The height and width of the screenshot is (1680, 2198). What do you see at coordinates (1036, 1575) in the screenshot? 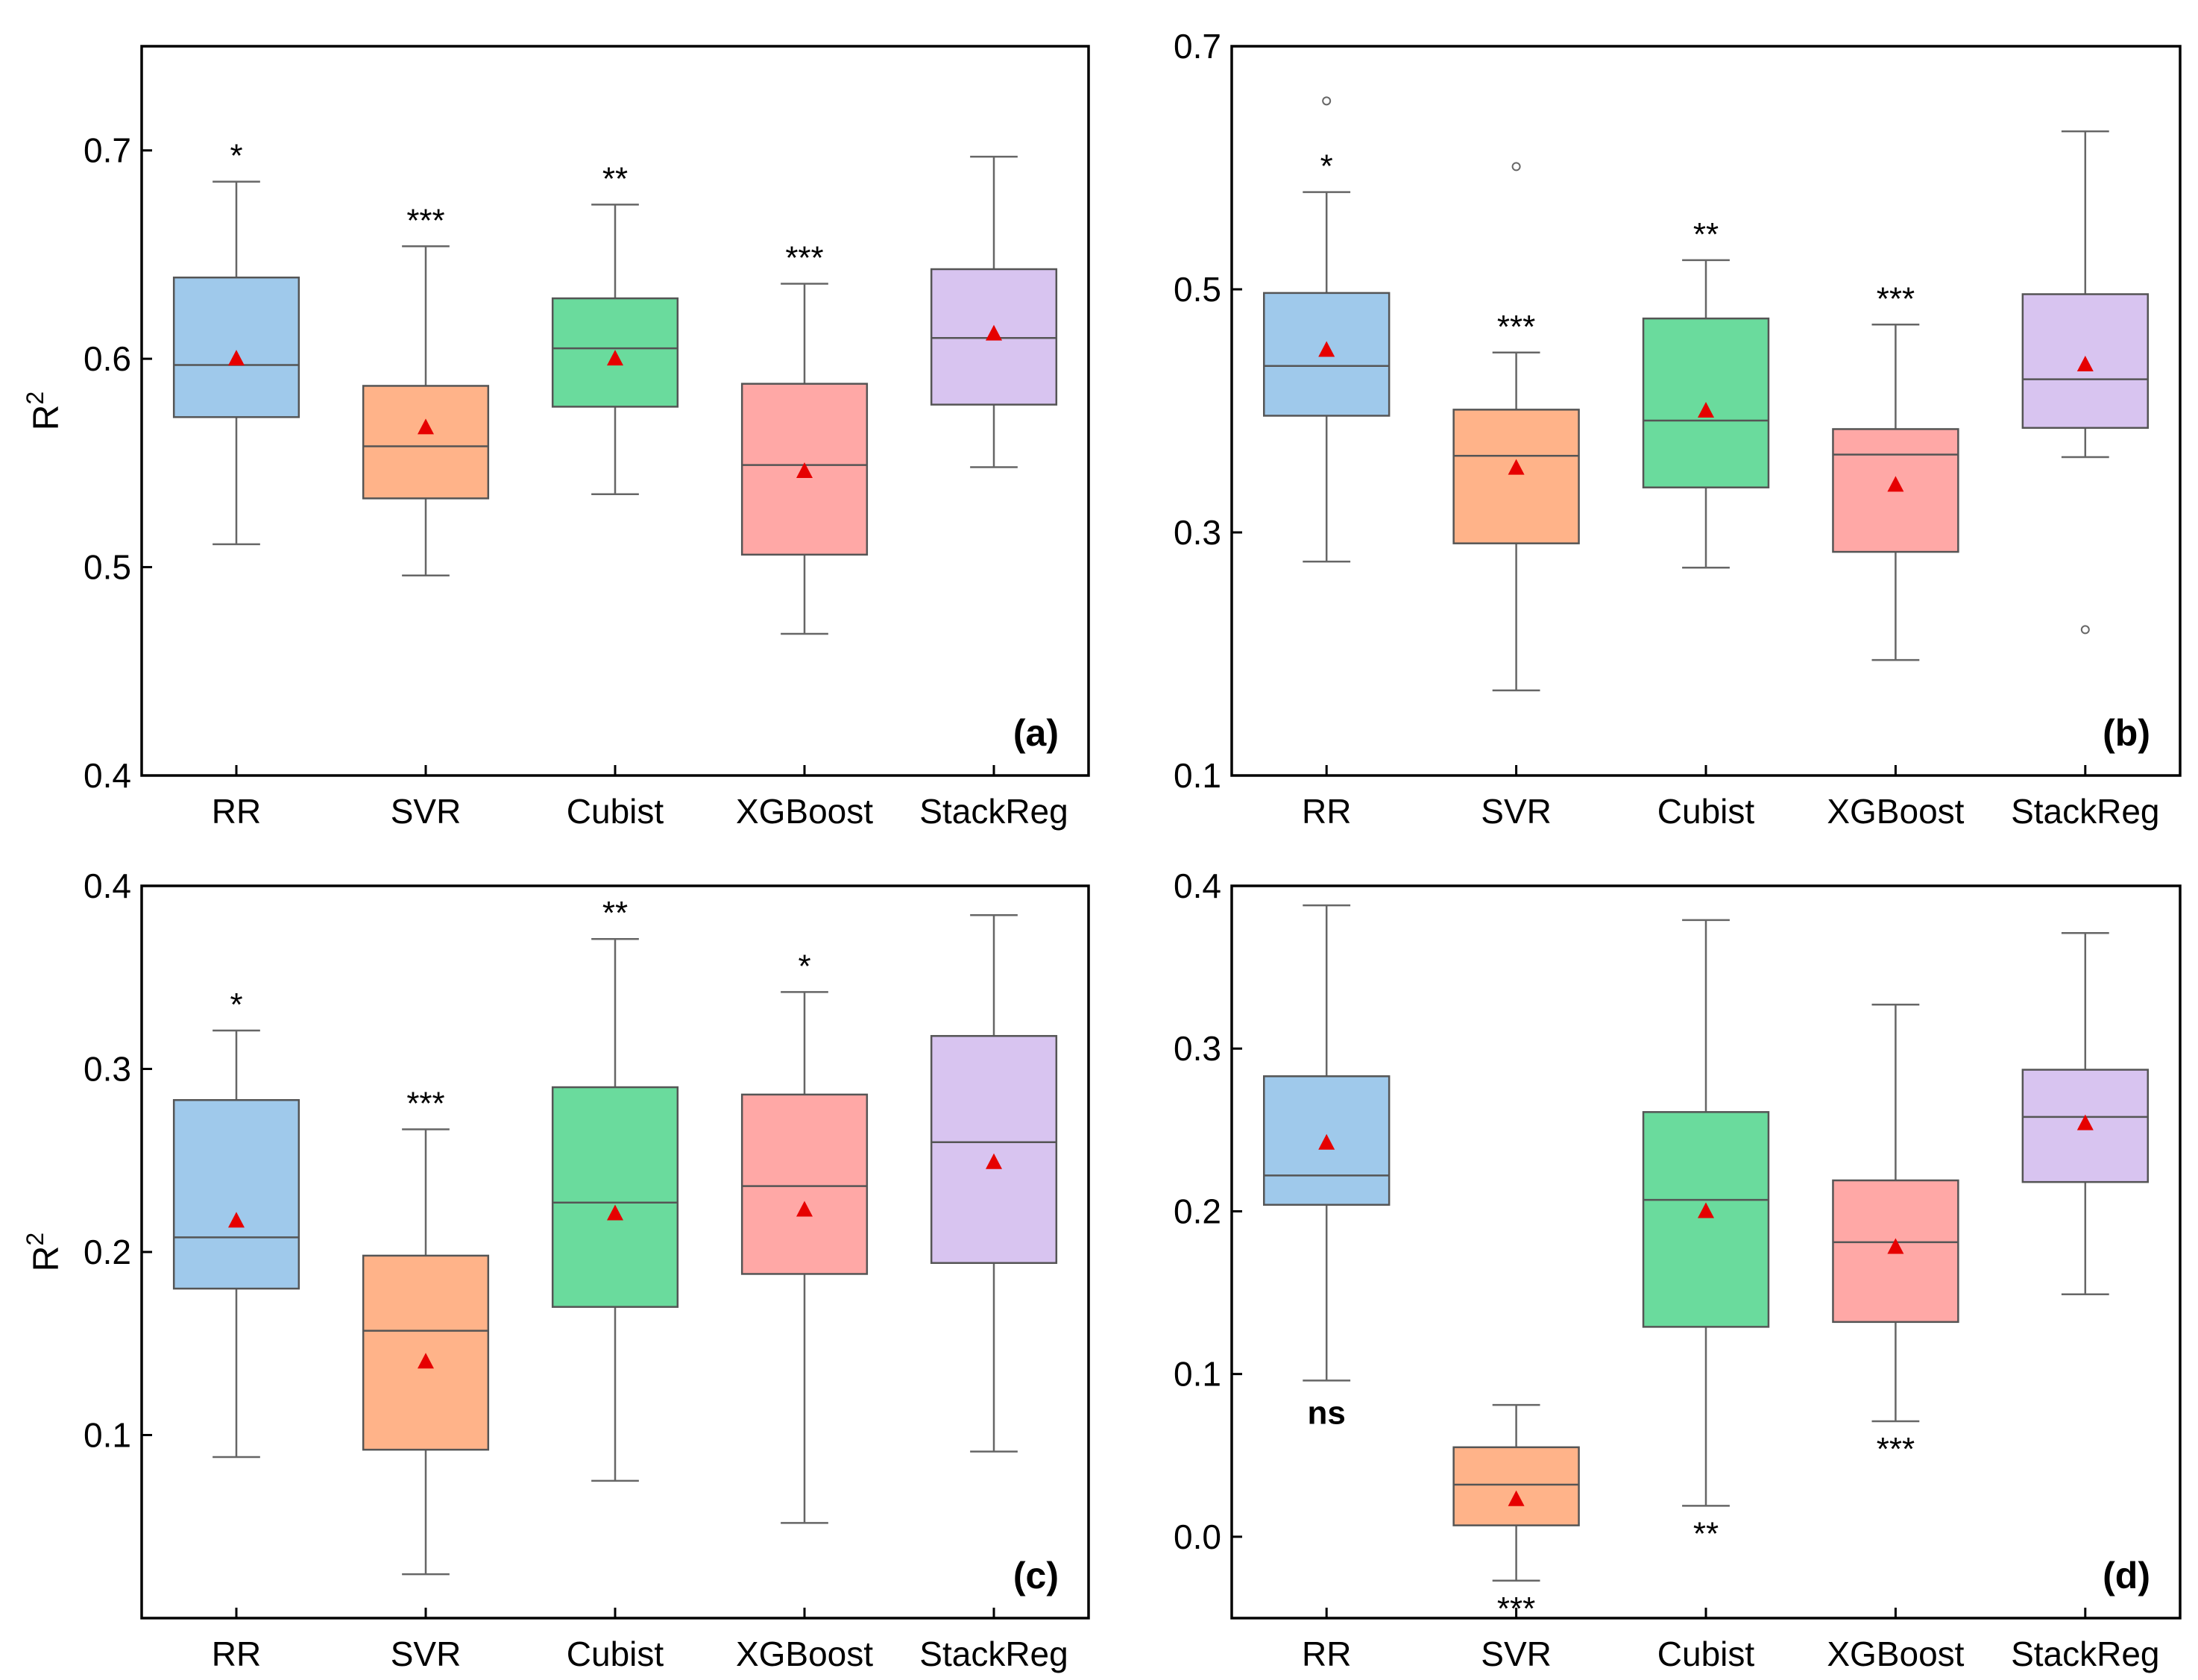
I see `panel-label: (c)` at bounding box center [1036, 1575].